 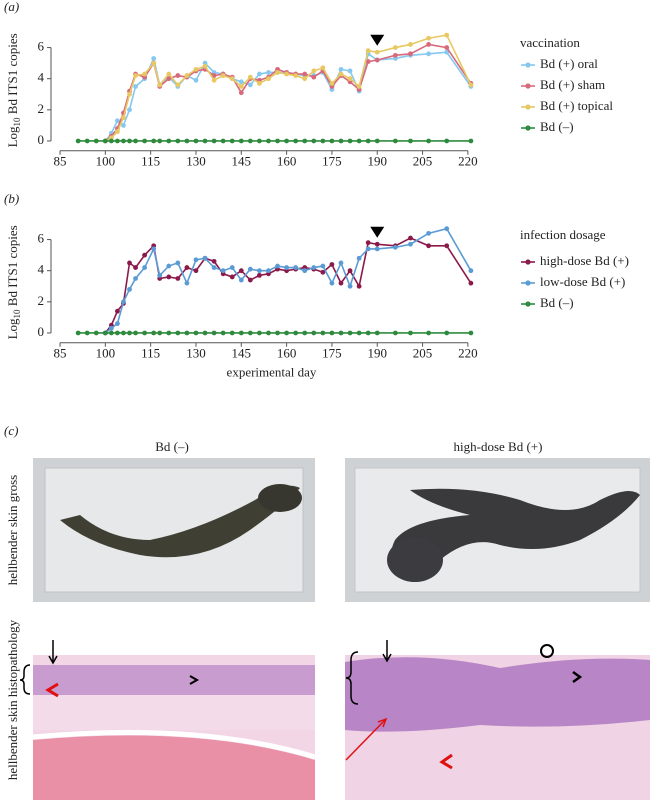 What do you see at coordinates (11, 430) in the screenshot?
I see `panel-label: (c)` at bounding box center [11, 430].